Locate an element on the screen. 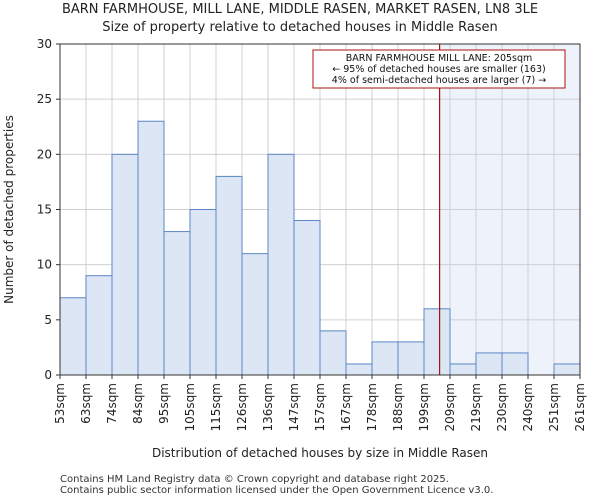  x-tick-label: 167sqm is located at coordinates (346, 407).